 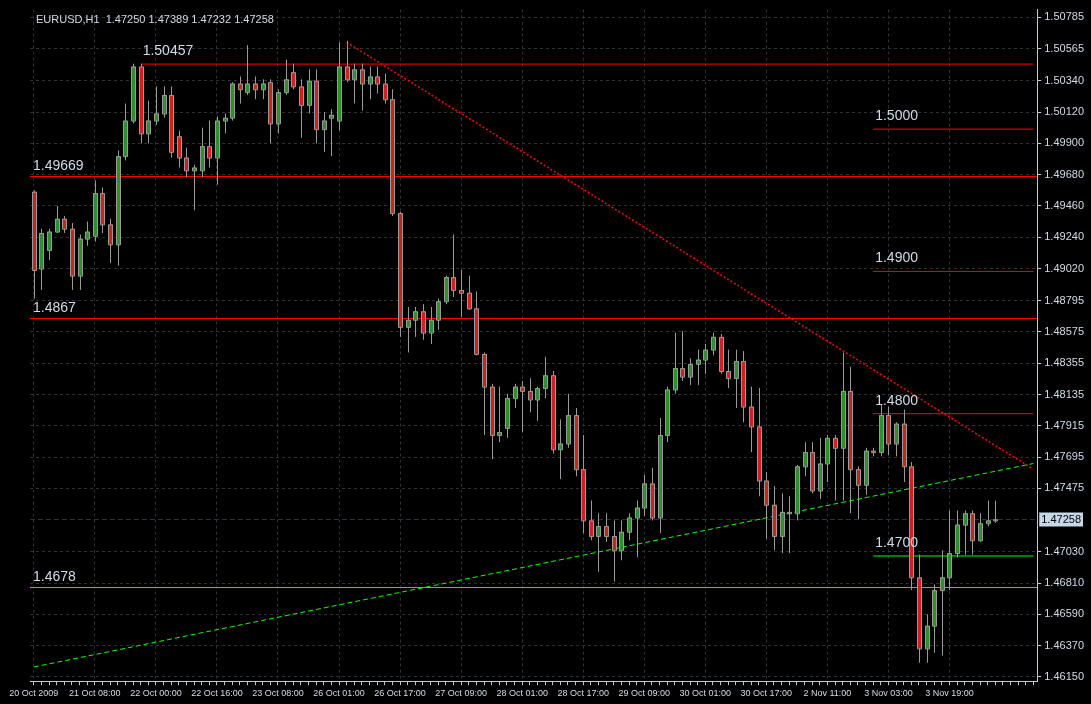 What do you see at coordinates (897, 399) in the screenshot?
I see `series-label: 1.4800` at bounding box center [897, 399].